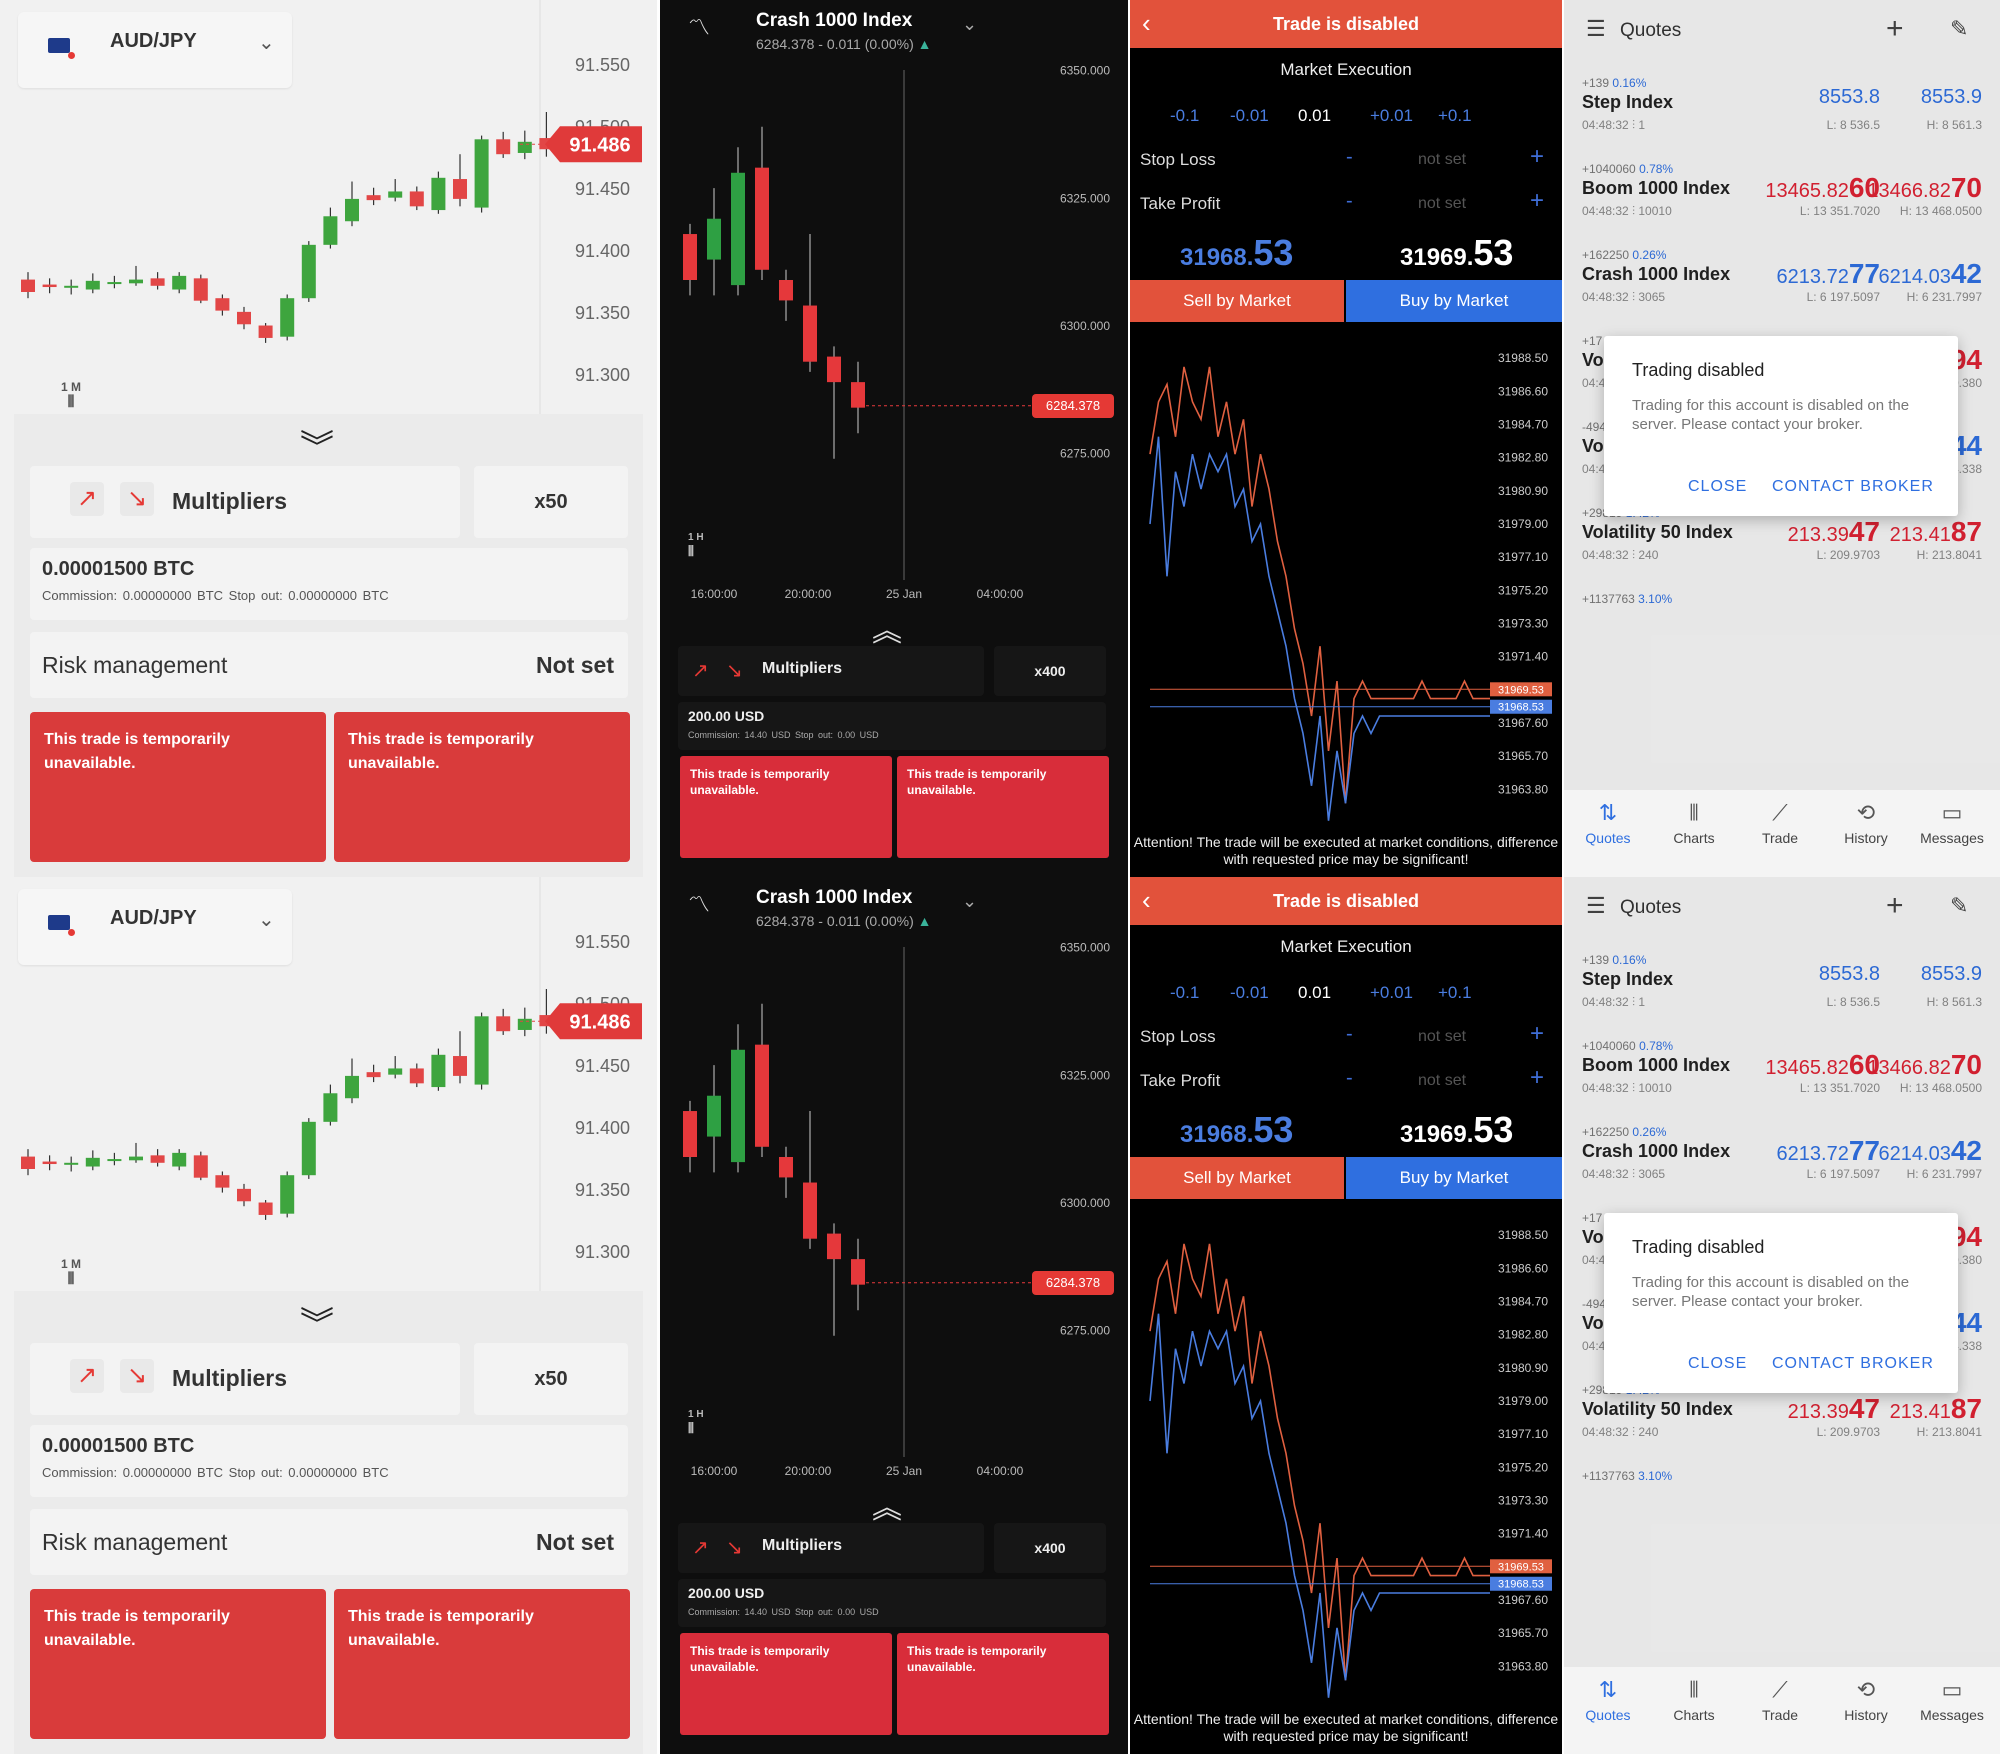 This screenshot has width=2000, height=1754. I want to click on volume-step-button: +0.1, so click(1455, 992).